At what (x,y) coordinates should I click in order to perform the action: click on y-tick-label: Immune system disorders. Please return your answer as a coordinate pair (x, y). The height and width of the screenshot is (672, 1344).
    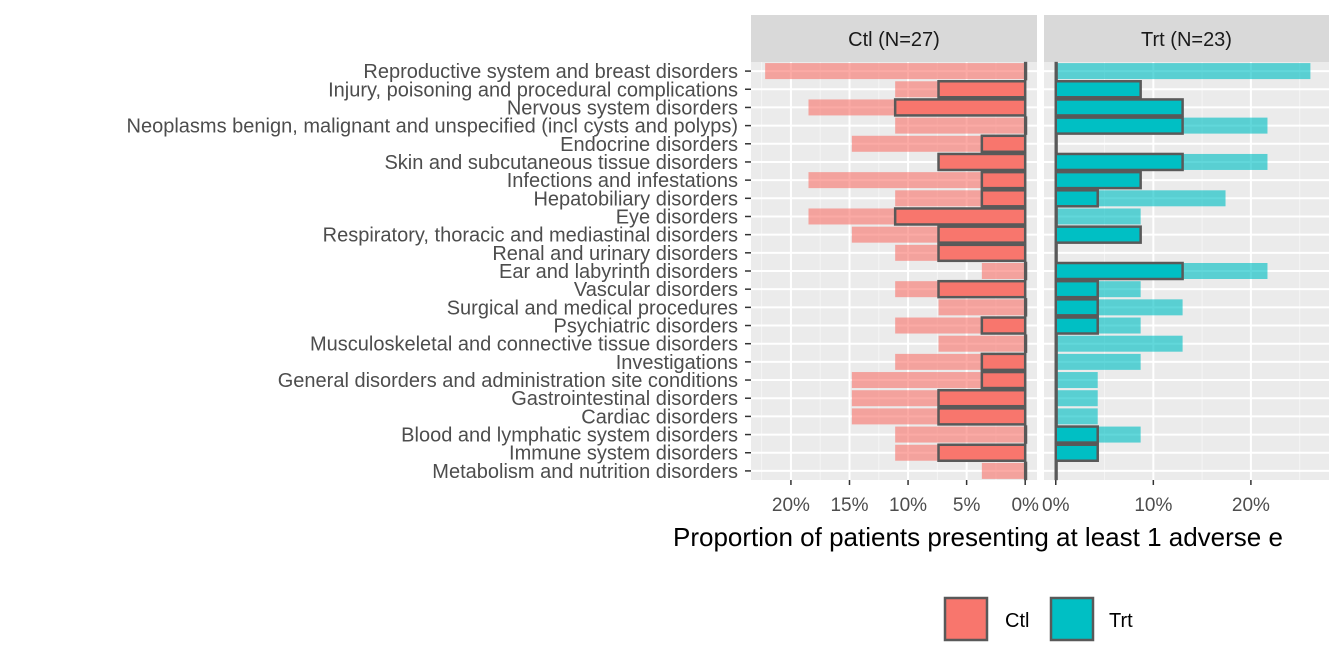
    Looking at the image, I should click on (623, 454).